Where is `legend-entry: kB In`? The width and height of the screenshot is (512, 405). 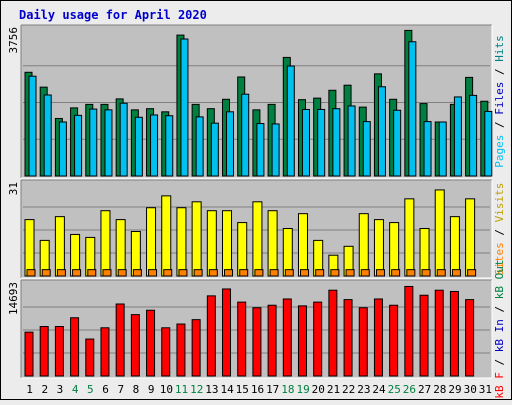
legend-entry: kB In is located at coordinates (499, 335).